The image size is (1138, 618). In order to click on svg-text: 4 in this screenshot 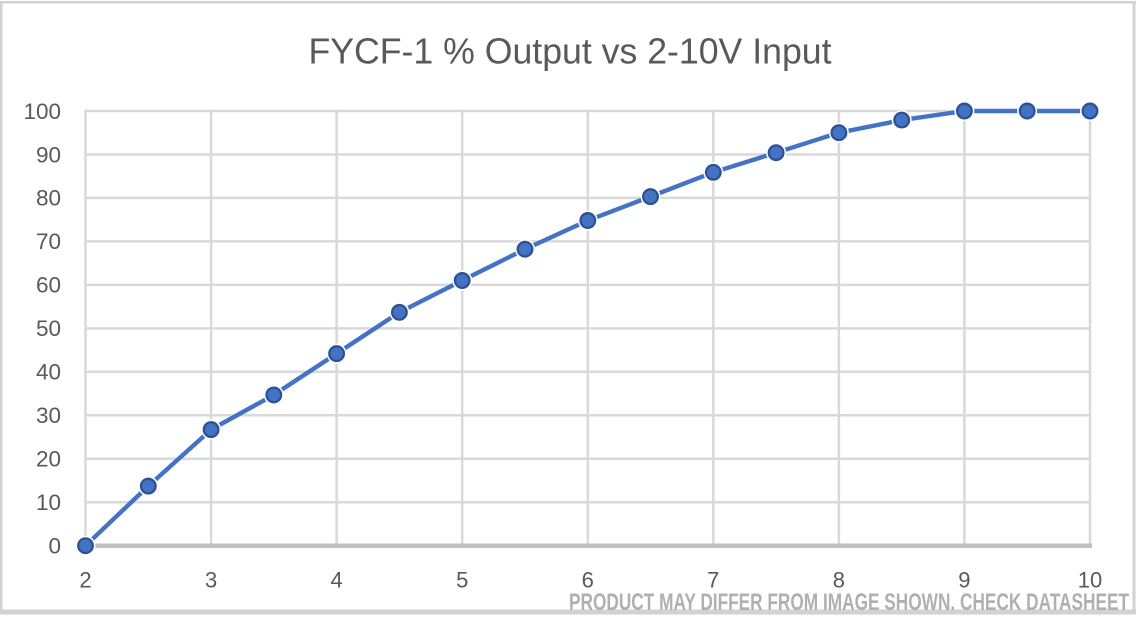, I will do `click(336, 580)`.